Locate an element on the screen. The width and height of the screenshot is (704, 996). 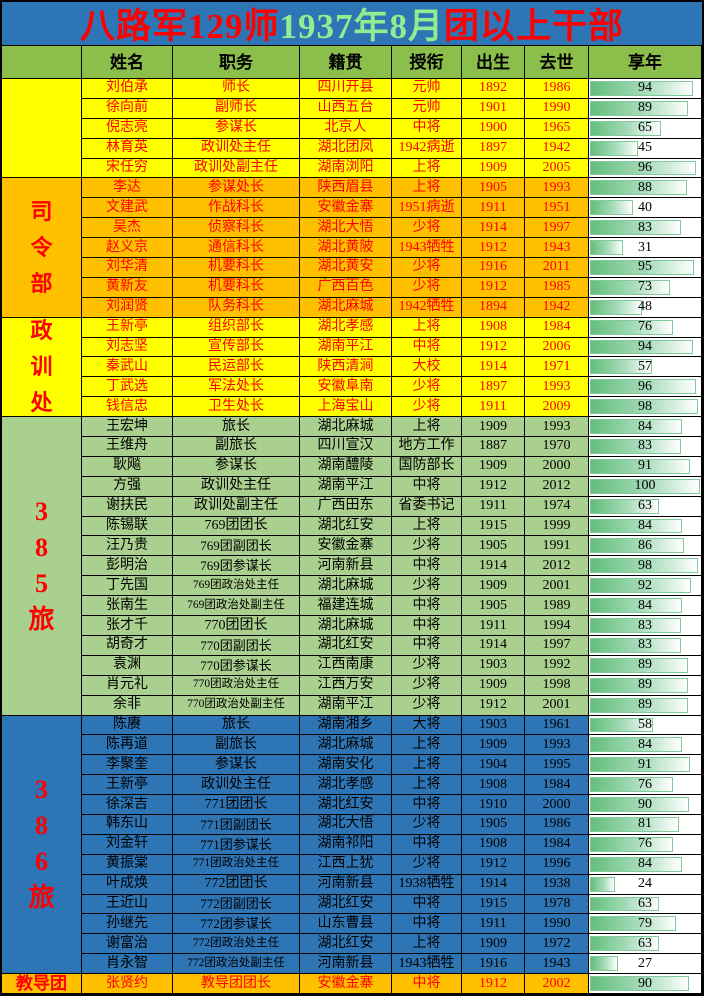
age-value: 89 is located at coordinates (645, 108).